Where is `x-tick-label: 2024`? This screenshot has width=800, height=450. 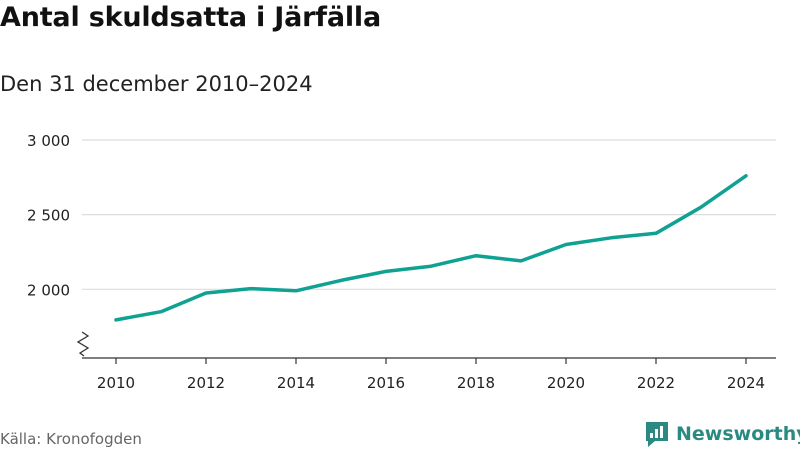
x-tick-label: 2024 is located at coordinates (746, 383).